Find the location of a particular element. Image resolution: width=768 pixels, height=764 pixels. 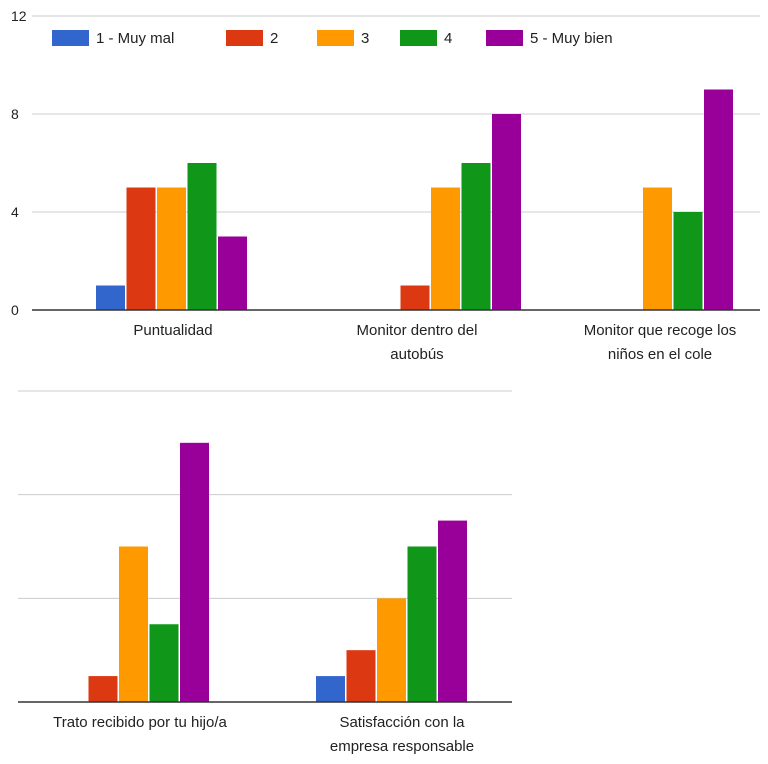

y-tick-label: 0 is located at coordinates (15, 310).